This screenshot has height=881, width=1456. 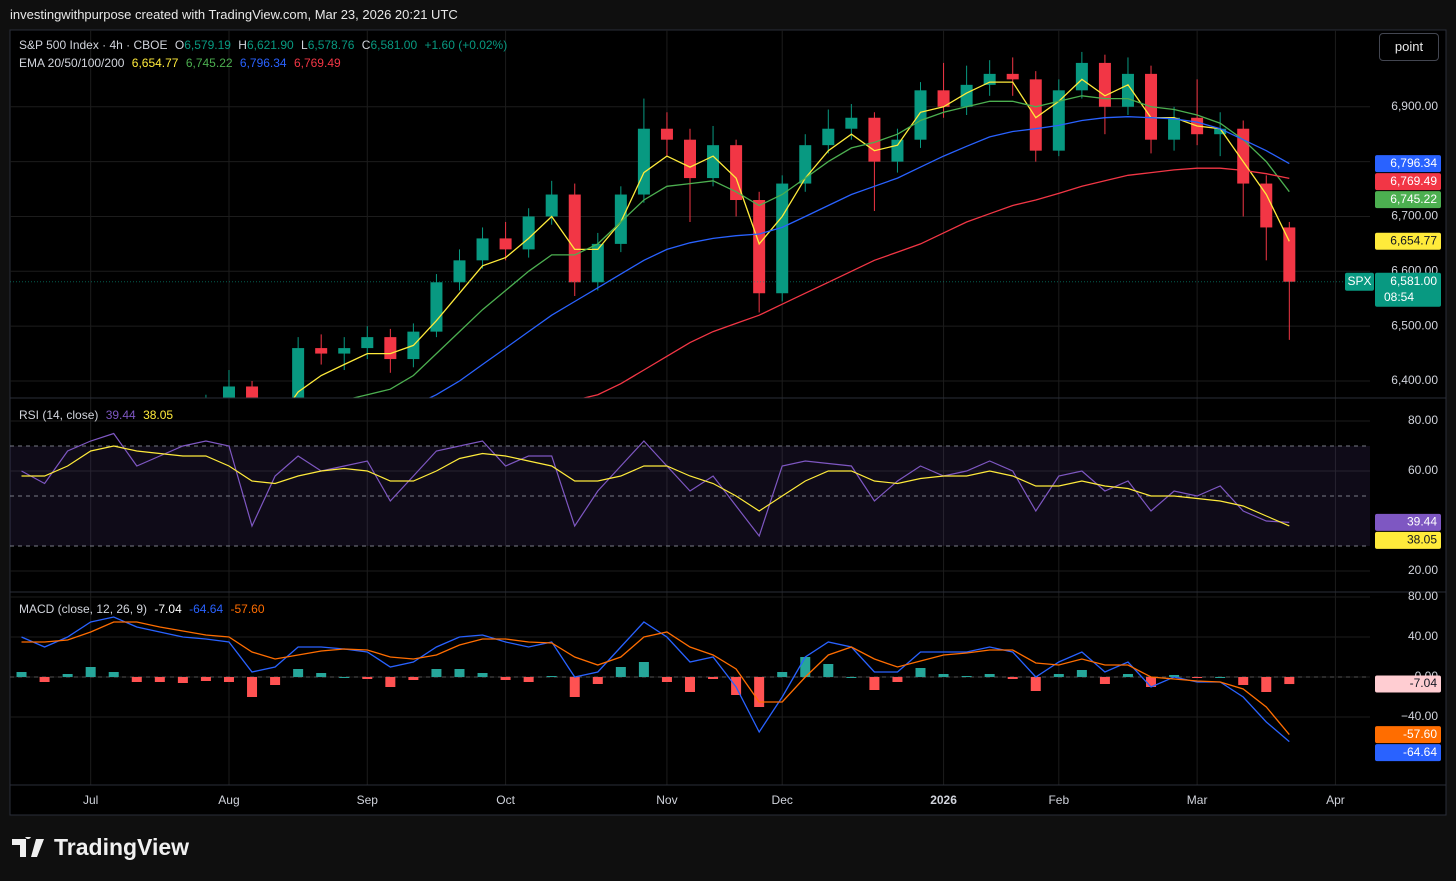 What do you see at coordinates (505, 800) in the screenshot?
I see `x-tick-label: Oct` at bounding box center [505, 800].